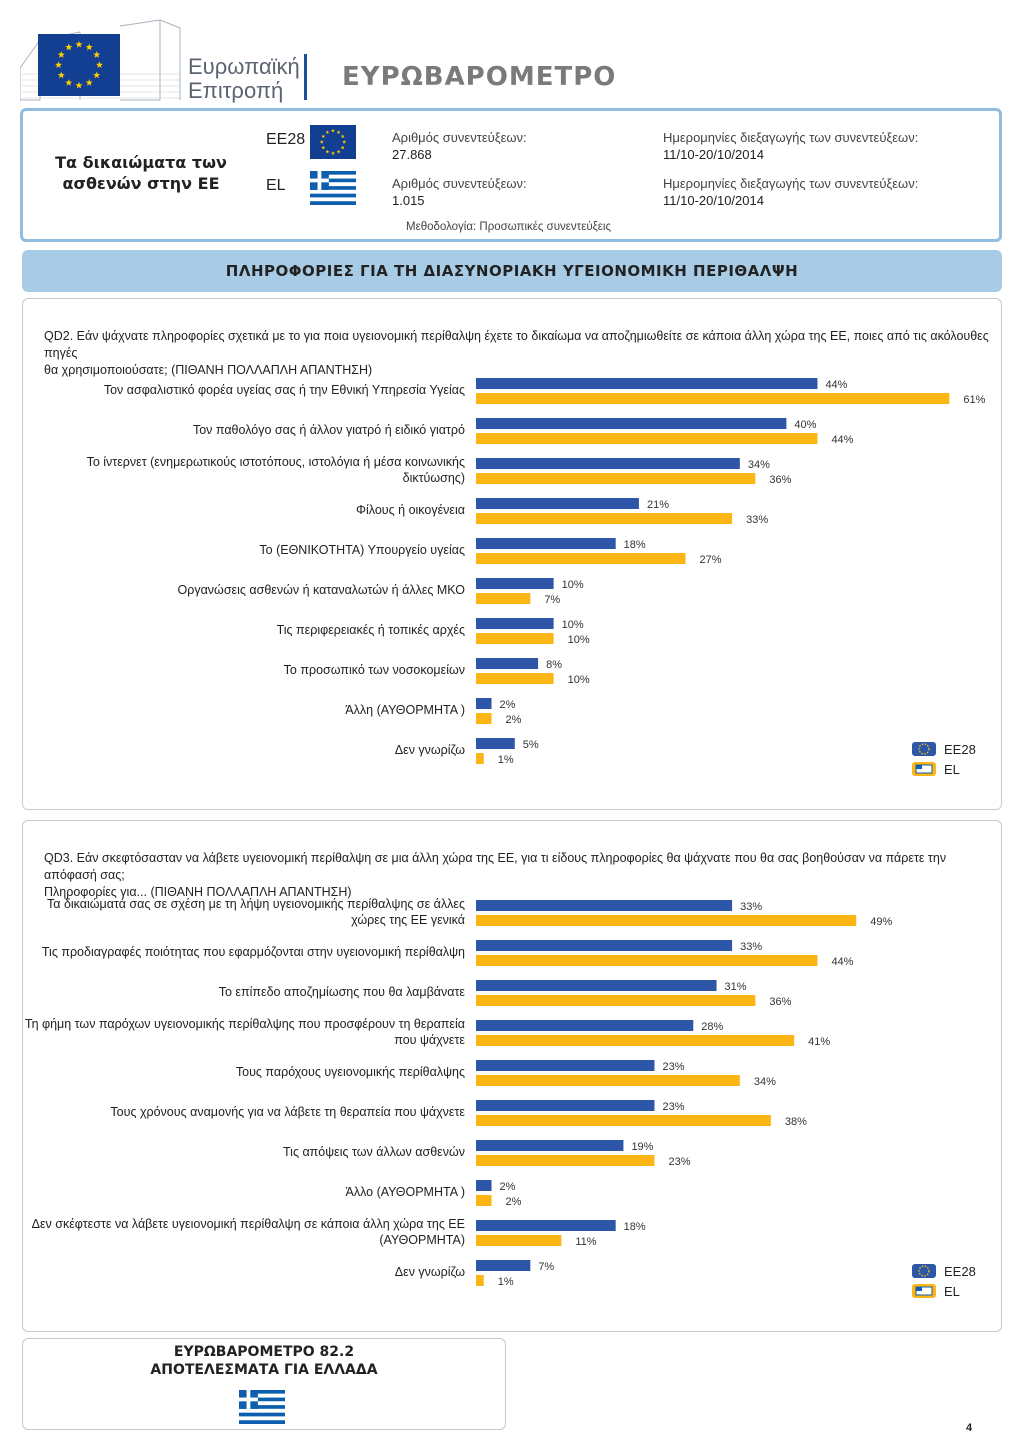 The width and height of the screenshot is (1024, 1451). Describe the element at coordinates (405, 1192) in the screenshot. I see `category-label: Άλλο (ΑΥΘΟΡΜΗΤΑ )` at that location.